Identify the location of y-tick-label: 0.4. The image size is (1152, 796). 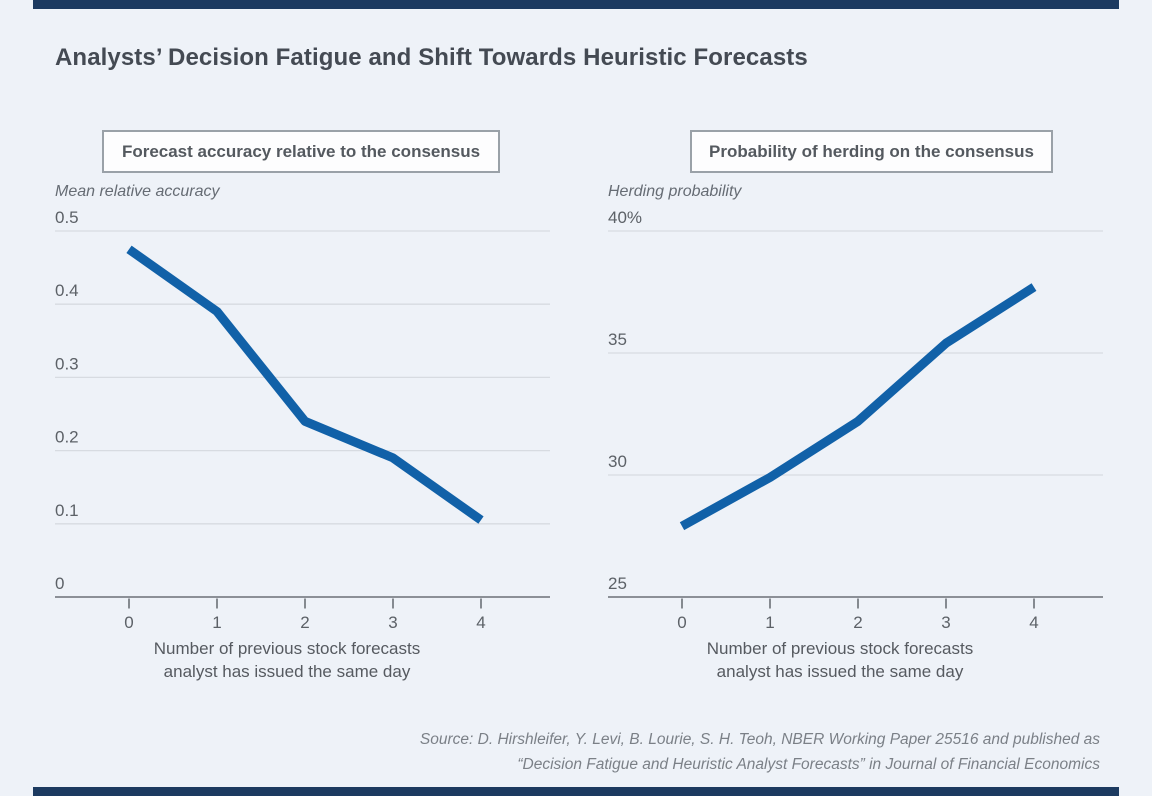
(67, 290).